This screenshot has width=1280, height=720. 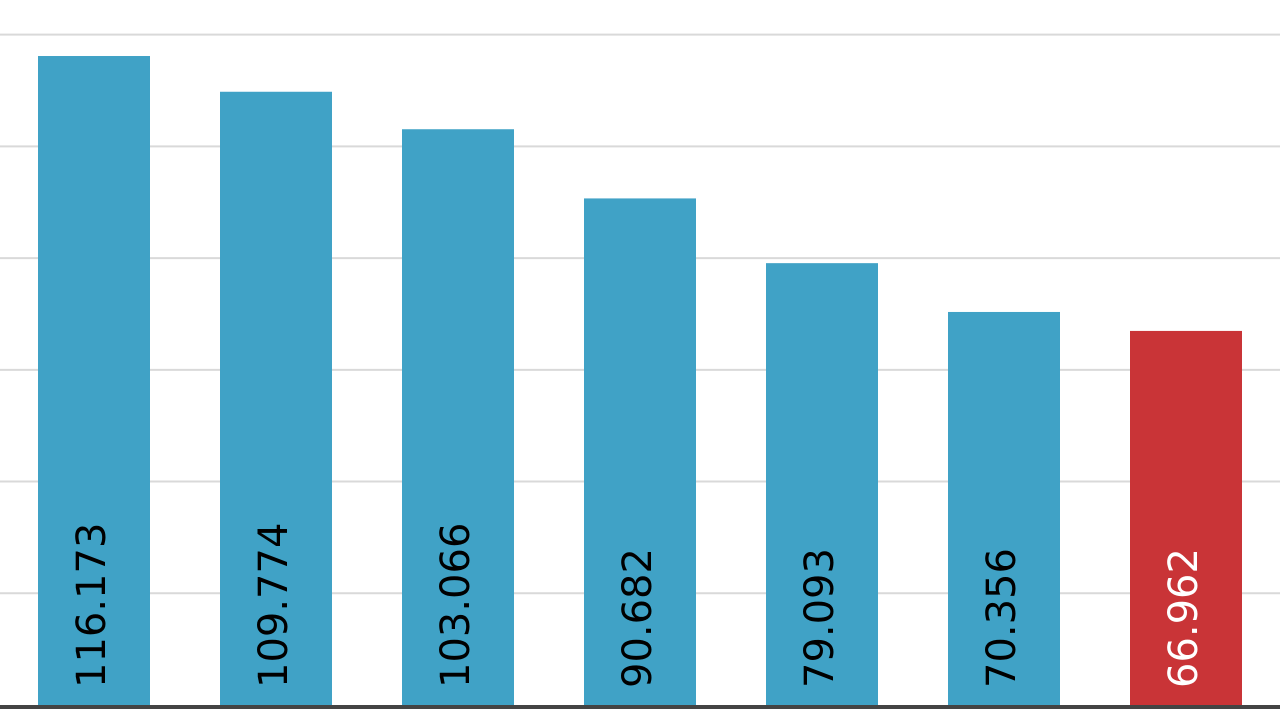 What do you see at coordinates (1184, 618) in the screenshot?
I see `value-label: 66.962` at bounding box center [1184, 618].